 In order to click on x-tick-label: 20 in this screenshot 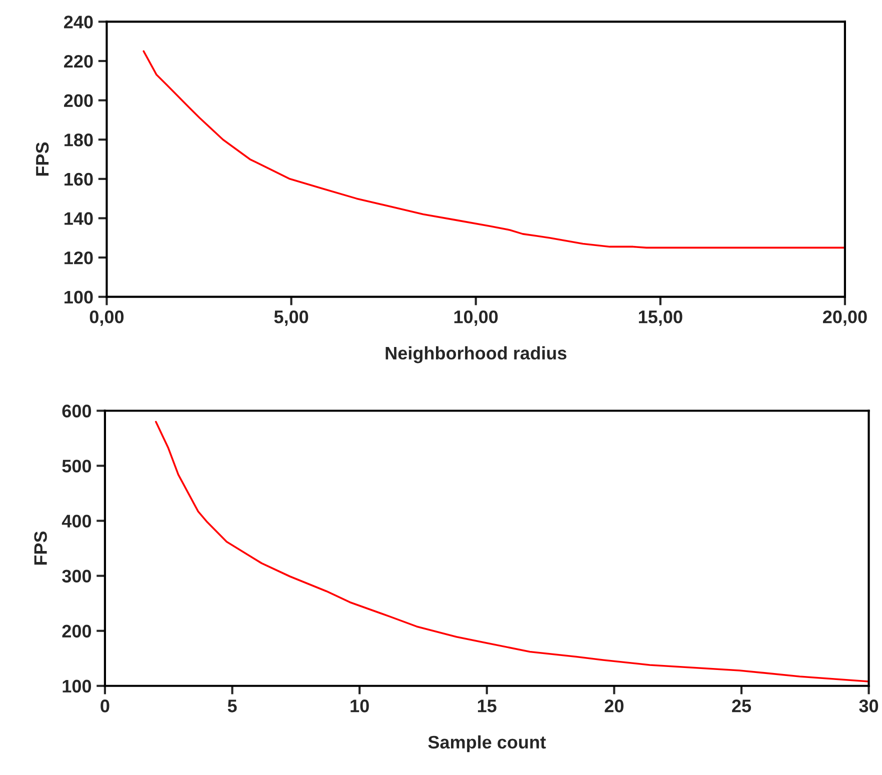, I will do `click(614, 706)`.